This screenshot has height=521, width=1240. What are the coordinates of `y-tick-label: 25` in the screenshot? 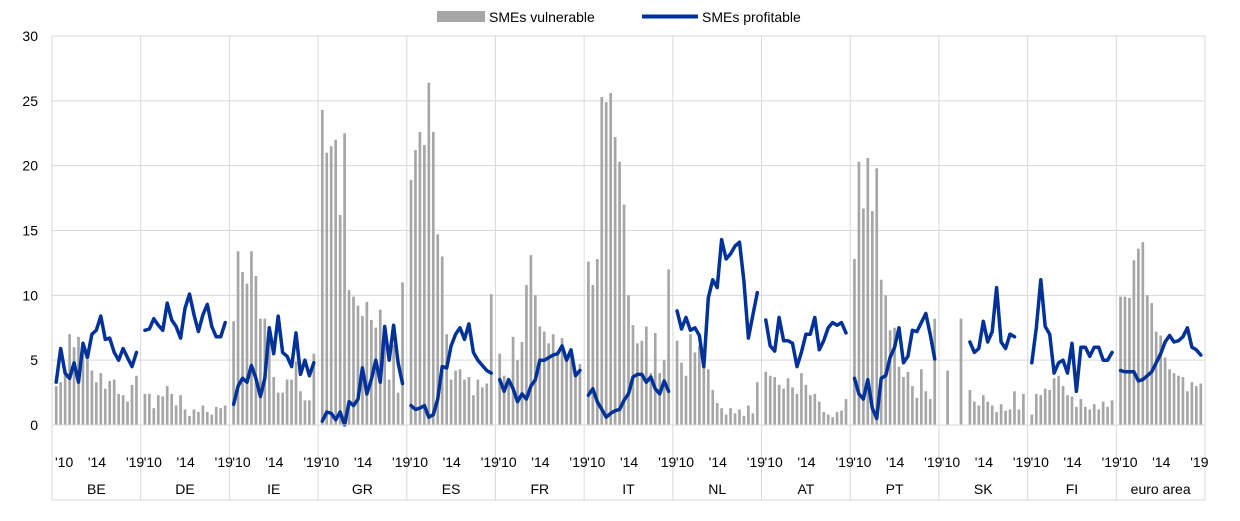 It's located at (30, 101).